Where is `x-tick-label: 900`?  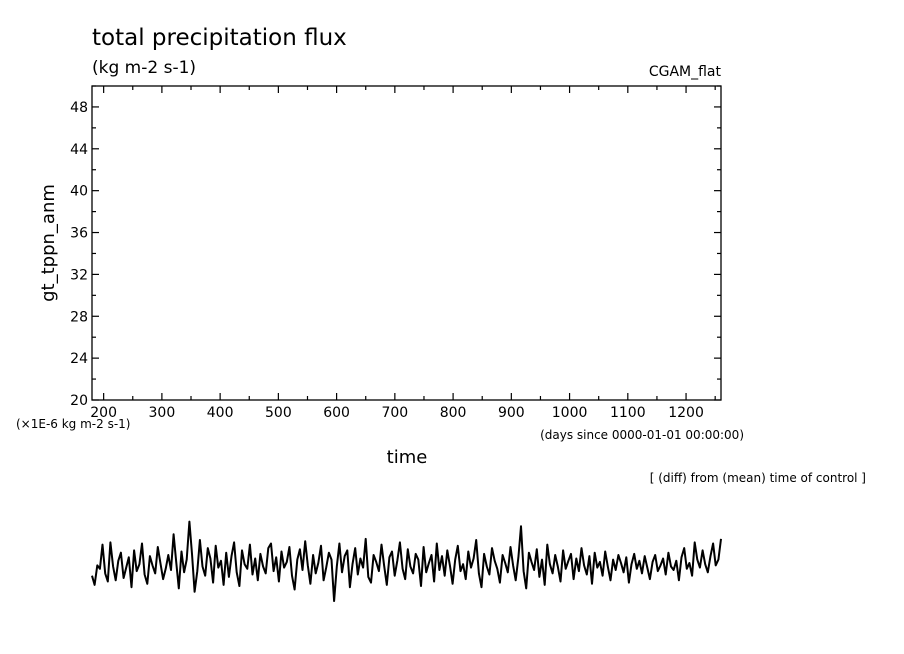 x-tick-label: 900 is located at coordinates (511, 413).